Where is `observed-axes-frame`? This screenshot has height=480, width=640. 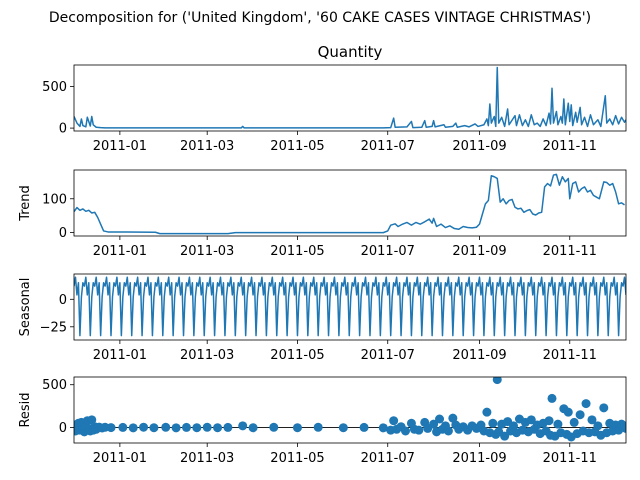 observed-axes-frame is located at coordinates (350, 98).